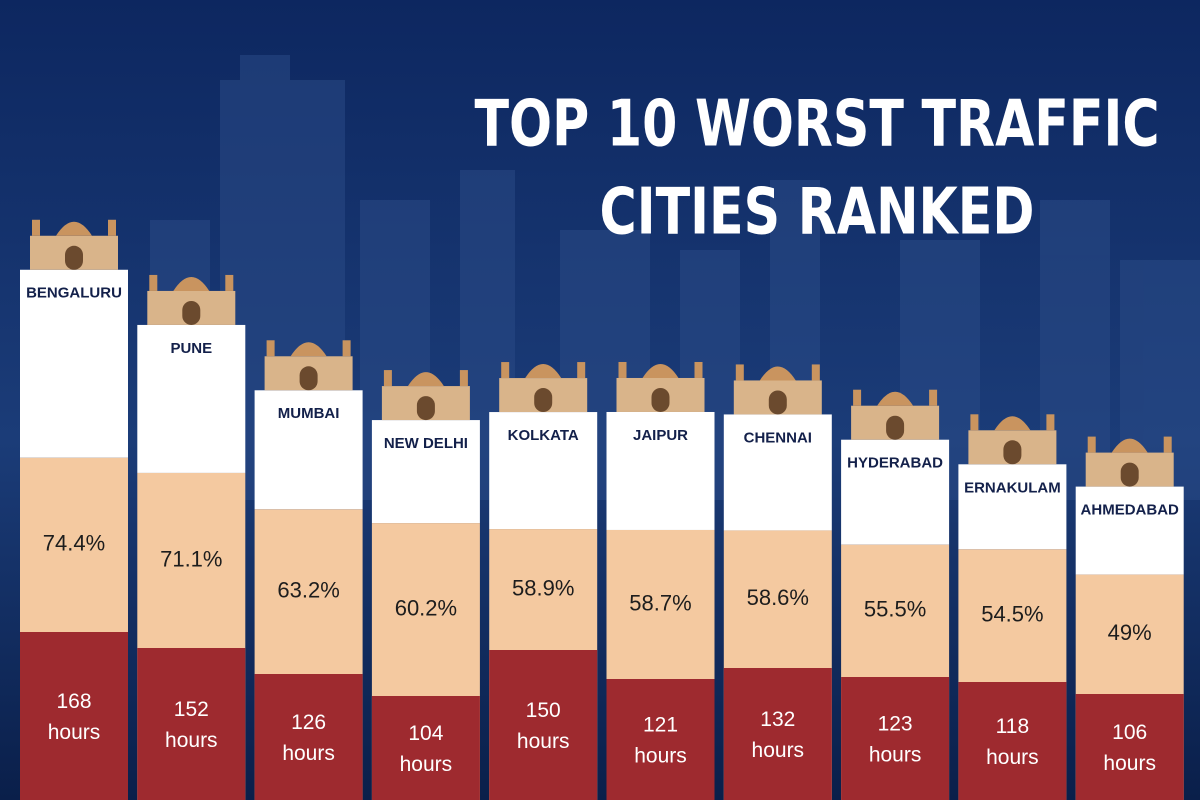 This screenshot has width=1200, height=800. I want to click on value-label: 74.4%, so click(74, 543).